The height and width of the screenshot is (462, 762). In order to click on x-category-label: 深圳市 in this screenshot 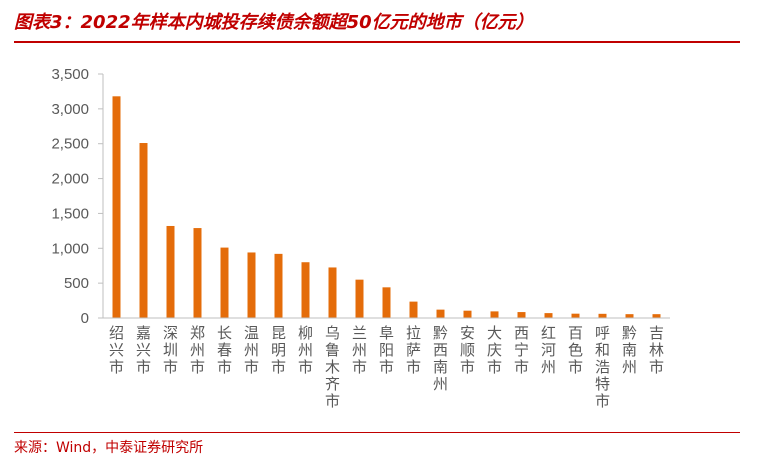, I will do `click(170, 350)`.